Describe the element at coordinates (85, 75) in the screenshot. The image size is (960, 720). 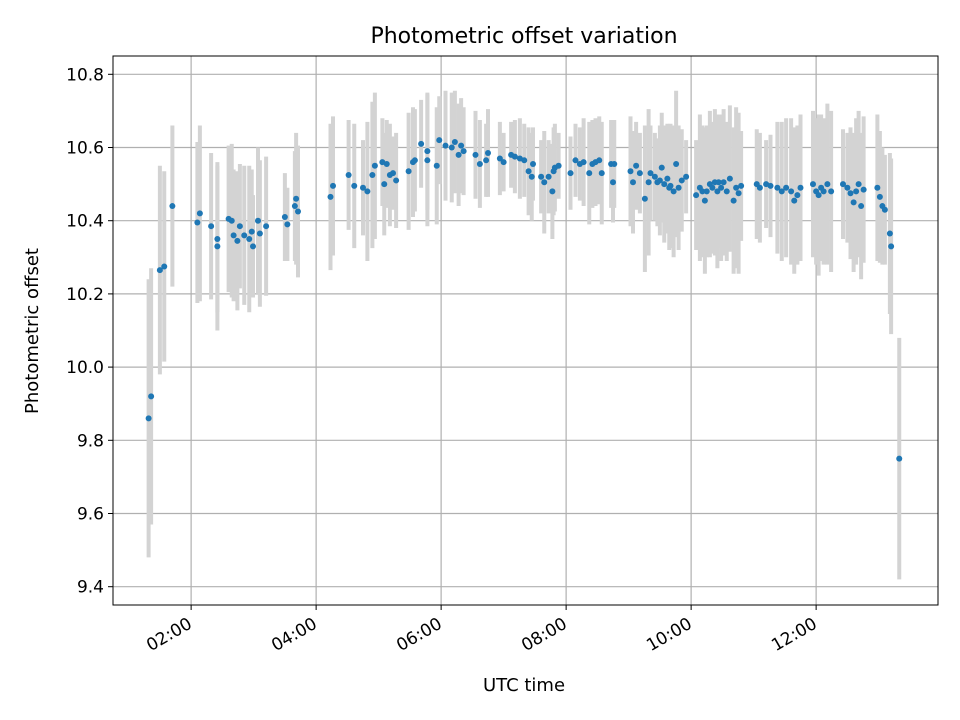
I see `y-tick-label: 10.8` at that location.